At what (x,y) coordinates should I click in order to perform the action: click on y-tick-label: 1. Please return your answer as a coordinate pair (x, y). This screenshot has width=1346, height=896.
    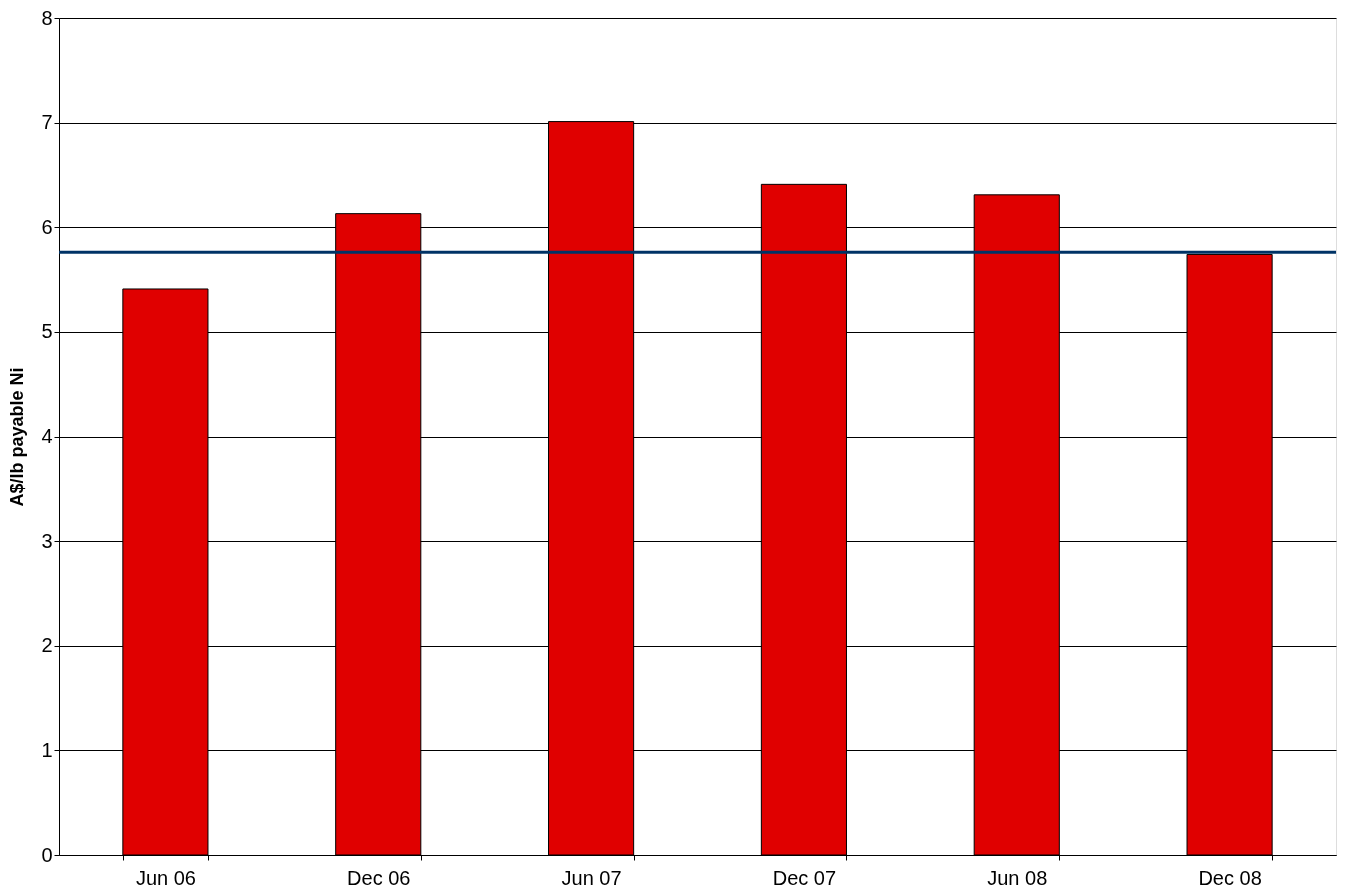
    Looking at the image, I should click on (47, 749).